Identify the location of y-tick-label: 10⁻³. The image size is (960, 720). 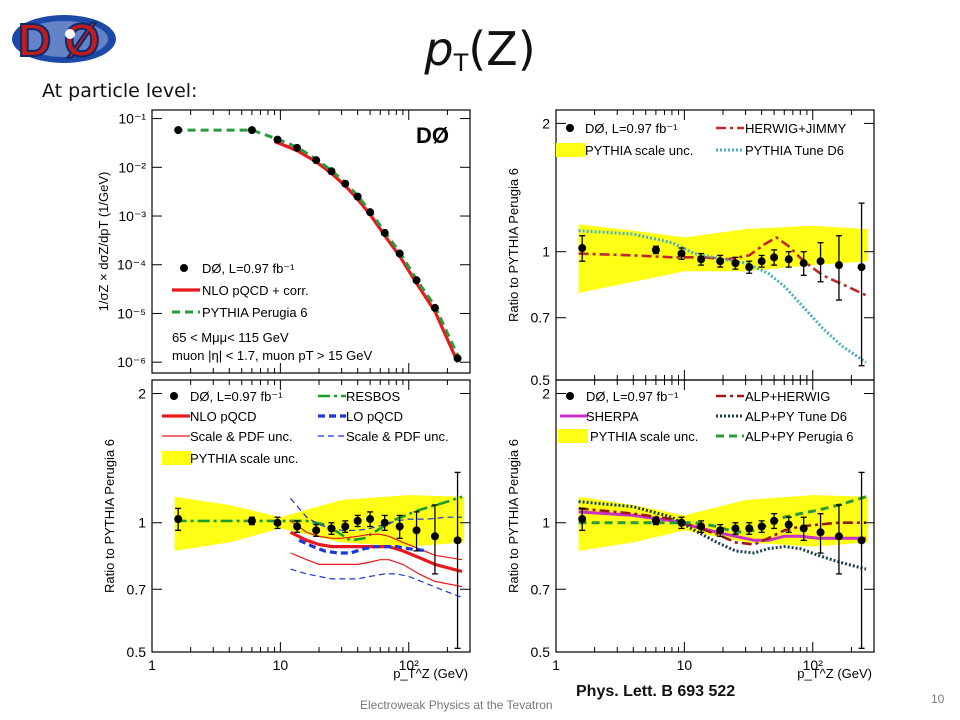
(132, 216).